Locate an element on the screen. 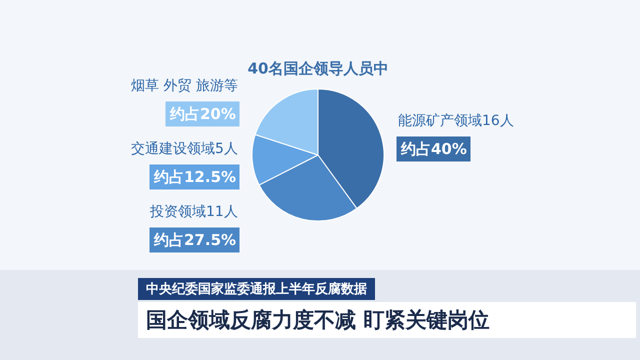 This screenshot has height=360, width=640. data-label: 约占12.5% is located at coordinates (194, 177).